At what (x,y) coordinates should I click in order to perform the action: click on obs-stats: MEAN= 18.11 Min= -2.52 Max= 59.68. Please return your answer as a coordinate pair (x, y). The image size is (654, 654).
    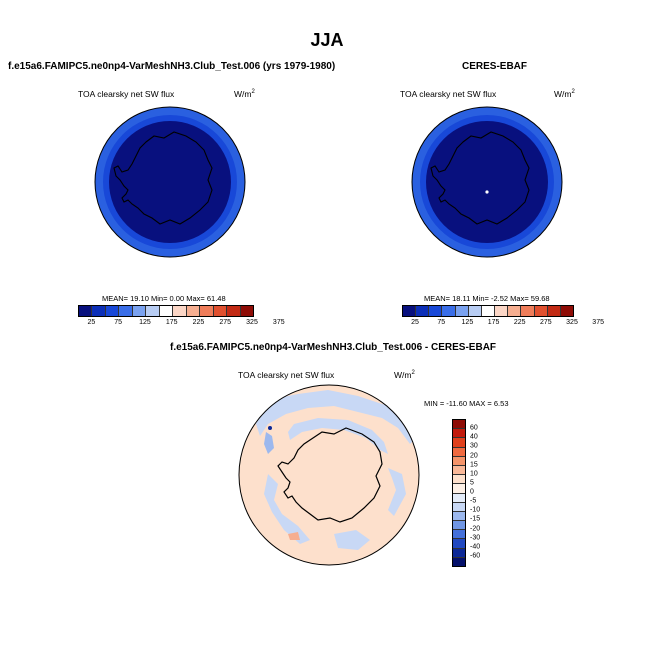
    Looking at the image, I should click on (487, 298).